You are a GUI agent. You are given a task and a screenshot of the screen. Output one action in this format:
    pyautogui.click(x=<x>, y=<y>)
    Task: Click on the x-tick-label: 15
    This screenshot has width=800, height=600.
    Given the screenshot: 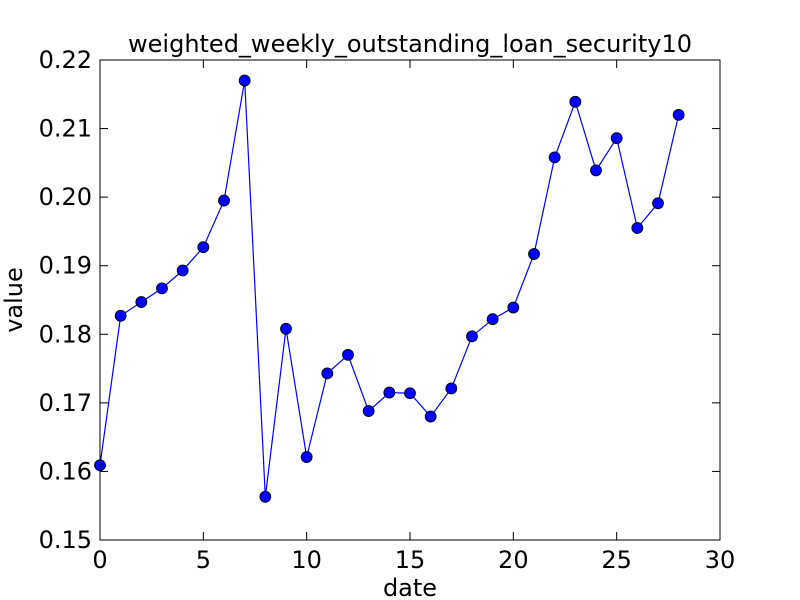 What is the action you would take?
    pyautogui.click(x=410, y=560)
    